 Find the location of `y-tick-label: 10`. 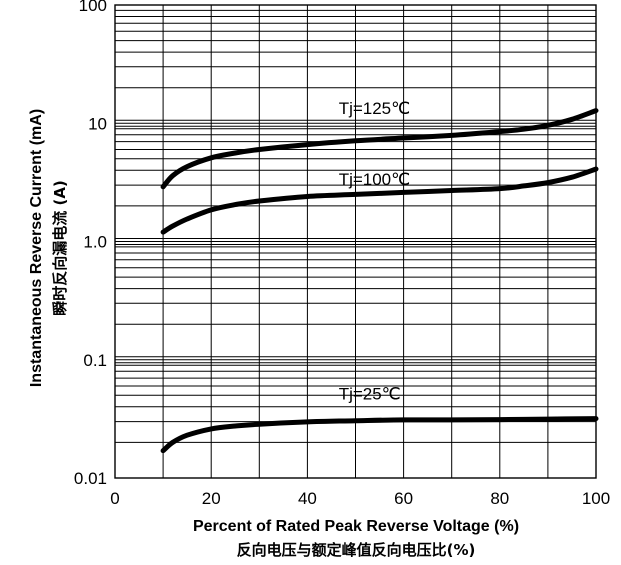

y-tick-label: 10 is located at coordinates (97, 123).